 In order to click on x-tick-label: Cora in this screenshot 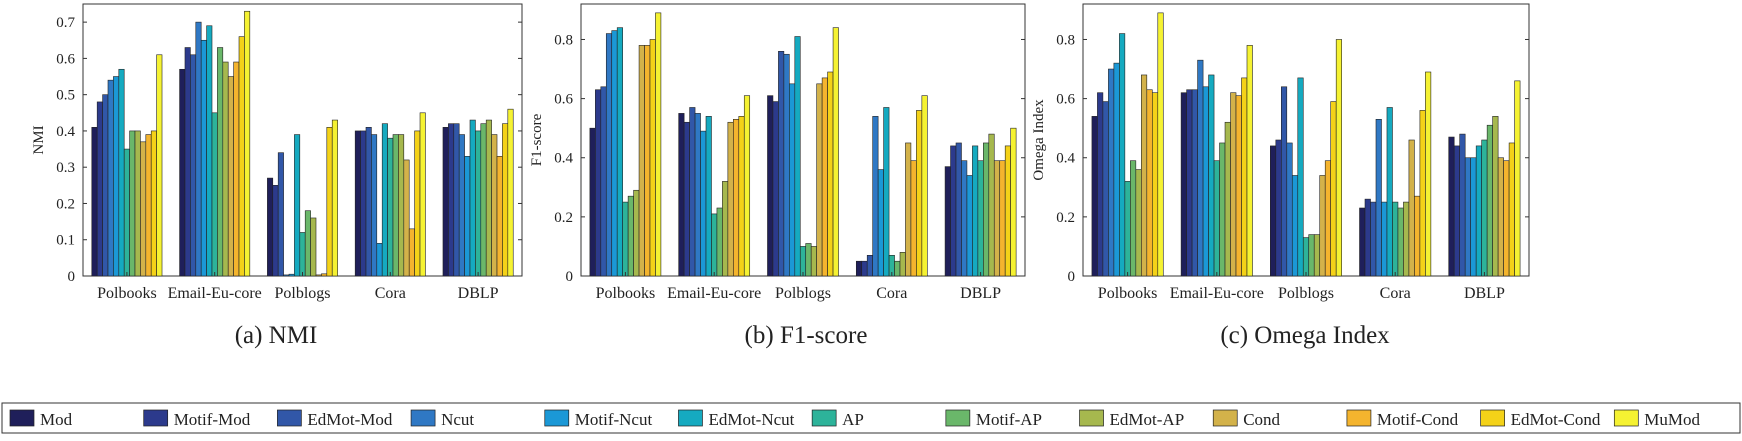, I will do `click(390, 293)`.